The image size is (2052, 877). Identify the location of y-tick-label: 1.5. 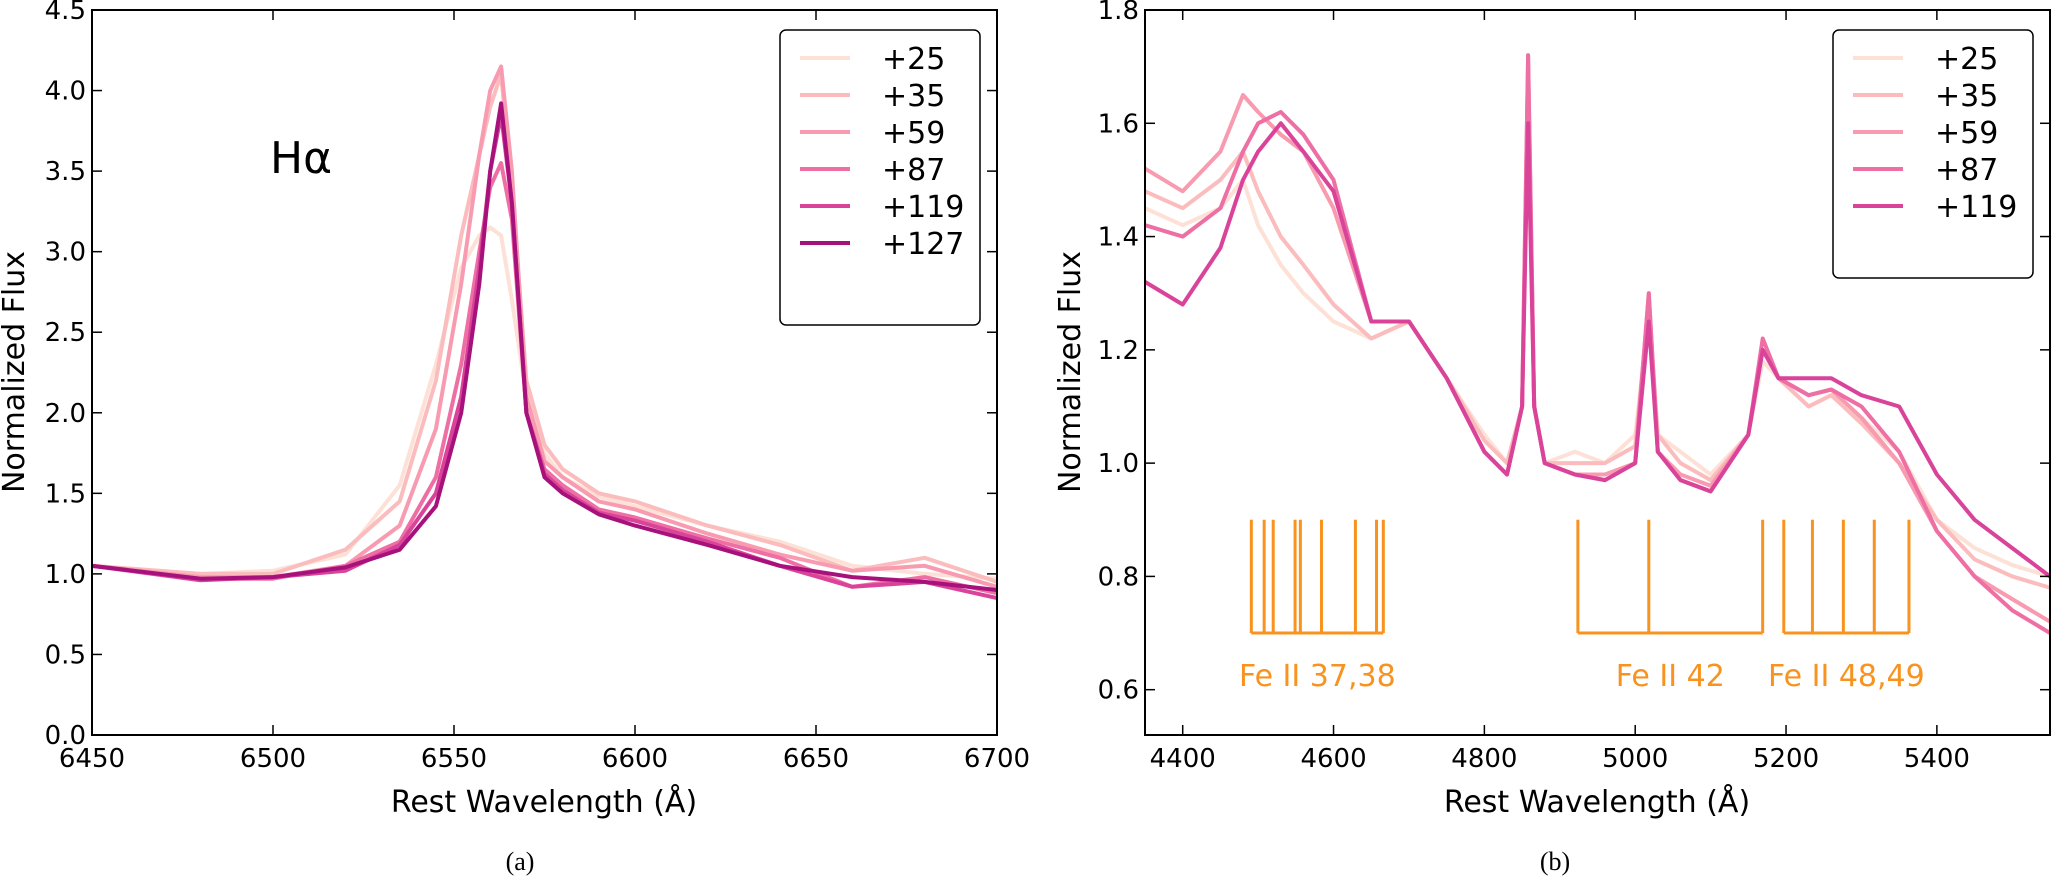
(65, 494).